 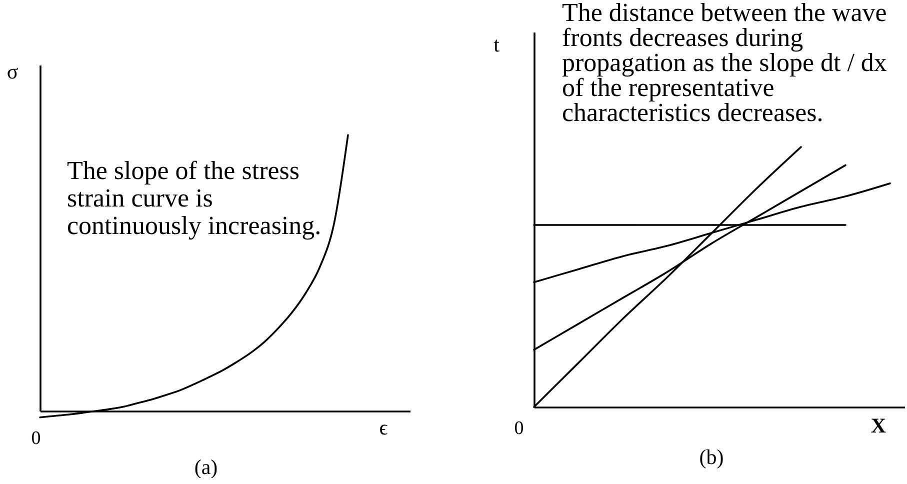 What do you see at coordinates (497, 44) in the screenshot?
I see `y-axis-title: t` at bounding box center [497, 44].